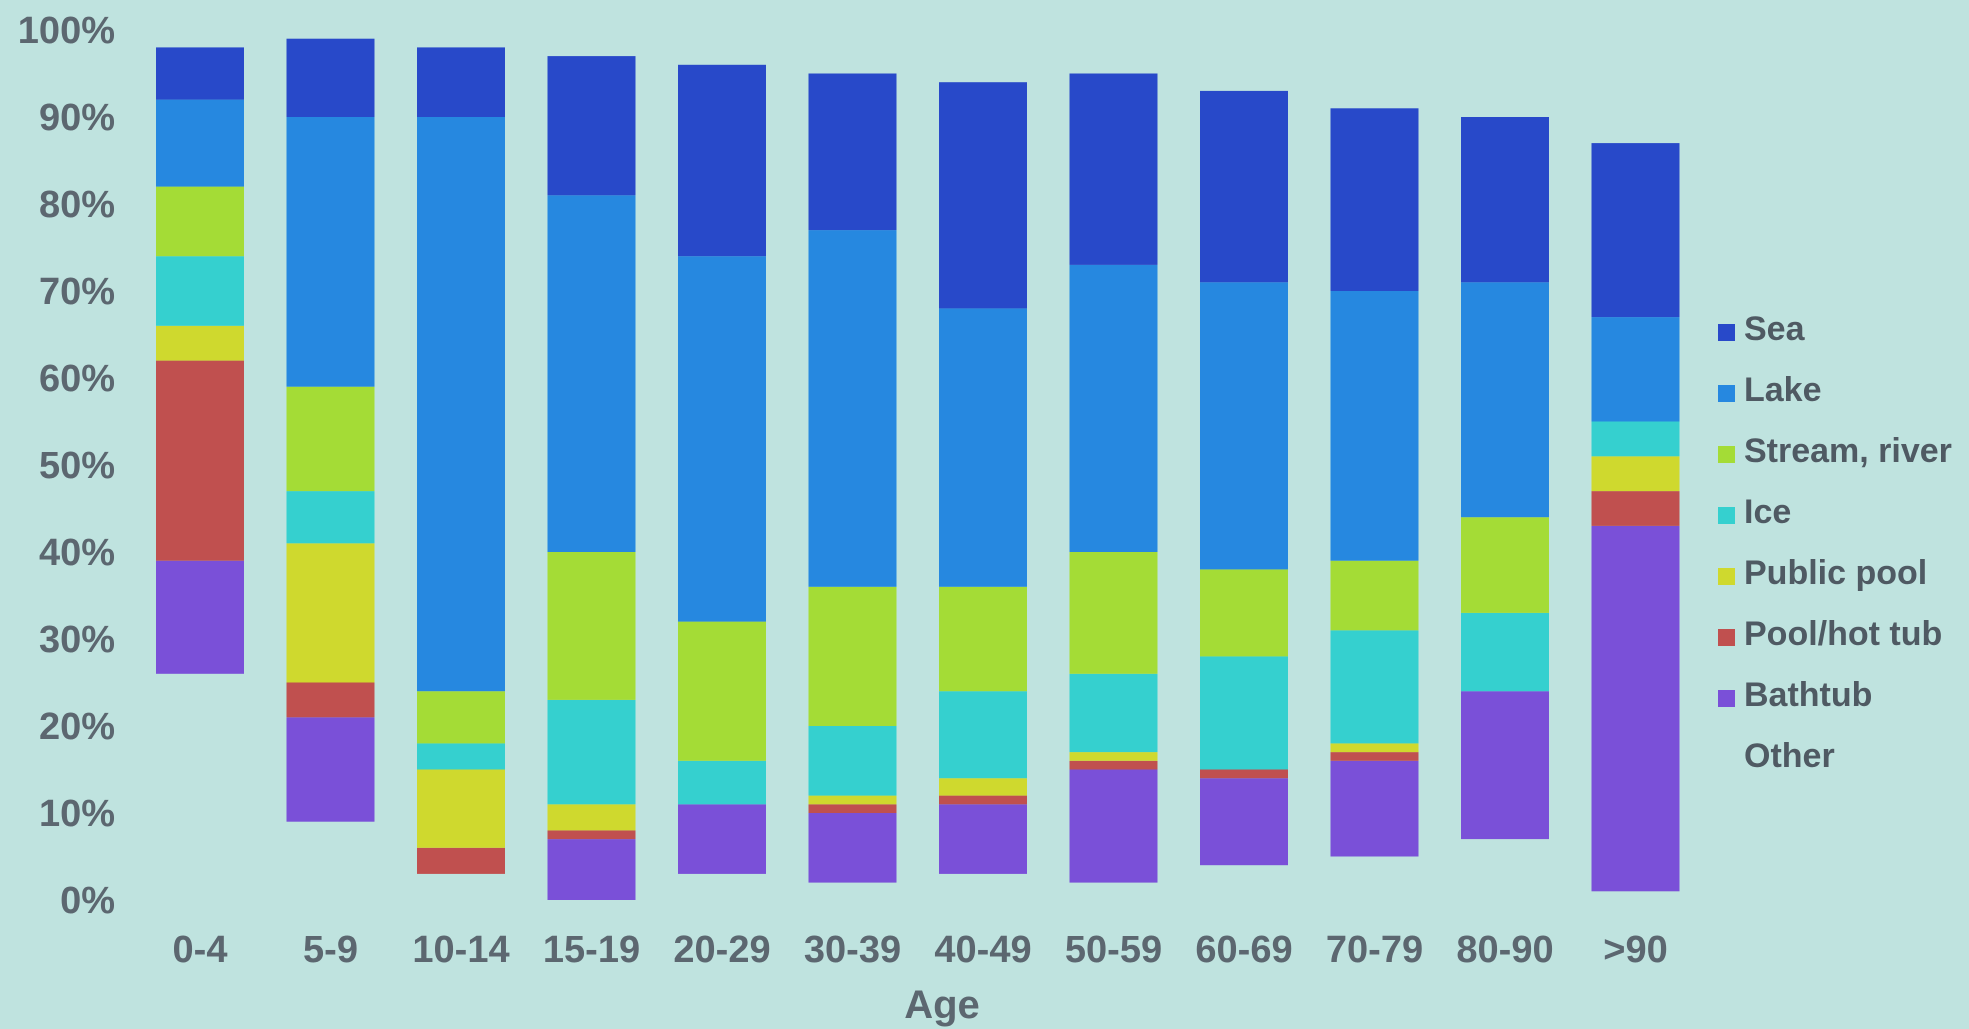 The image size is (1969, 1029). Describe the element at coordinates (77, 727) in the screenshot. I see `y-tick-label: 20%` at that location.